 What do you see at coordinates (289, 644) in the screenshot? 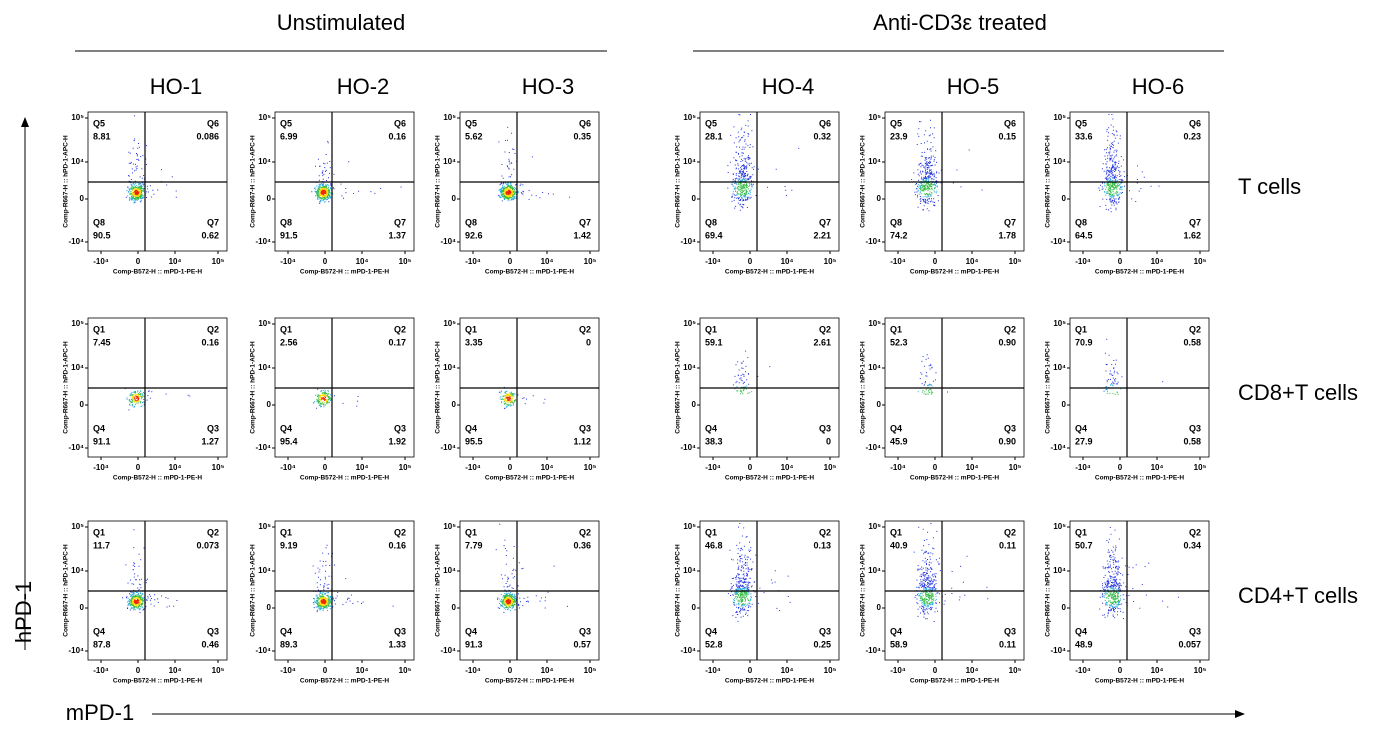
I see `quadrant-percent: 89.3` at bounding box center [289, 644].